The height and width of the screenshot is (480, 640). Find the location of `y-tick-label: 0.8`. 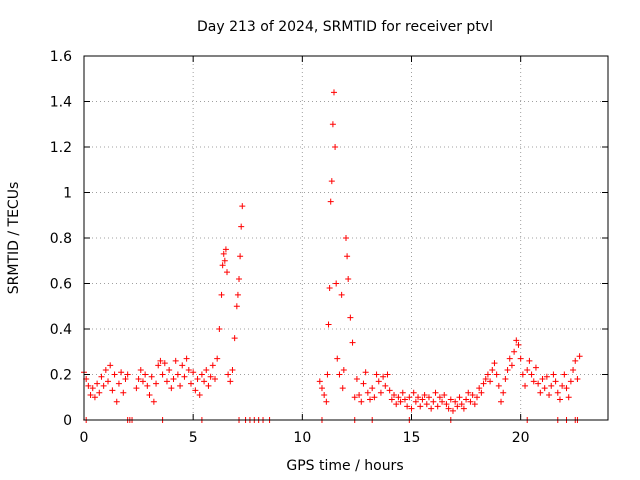

y-tick-label: 0.8 is located at coordinates (61, 239).